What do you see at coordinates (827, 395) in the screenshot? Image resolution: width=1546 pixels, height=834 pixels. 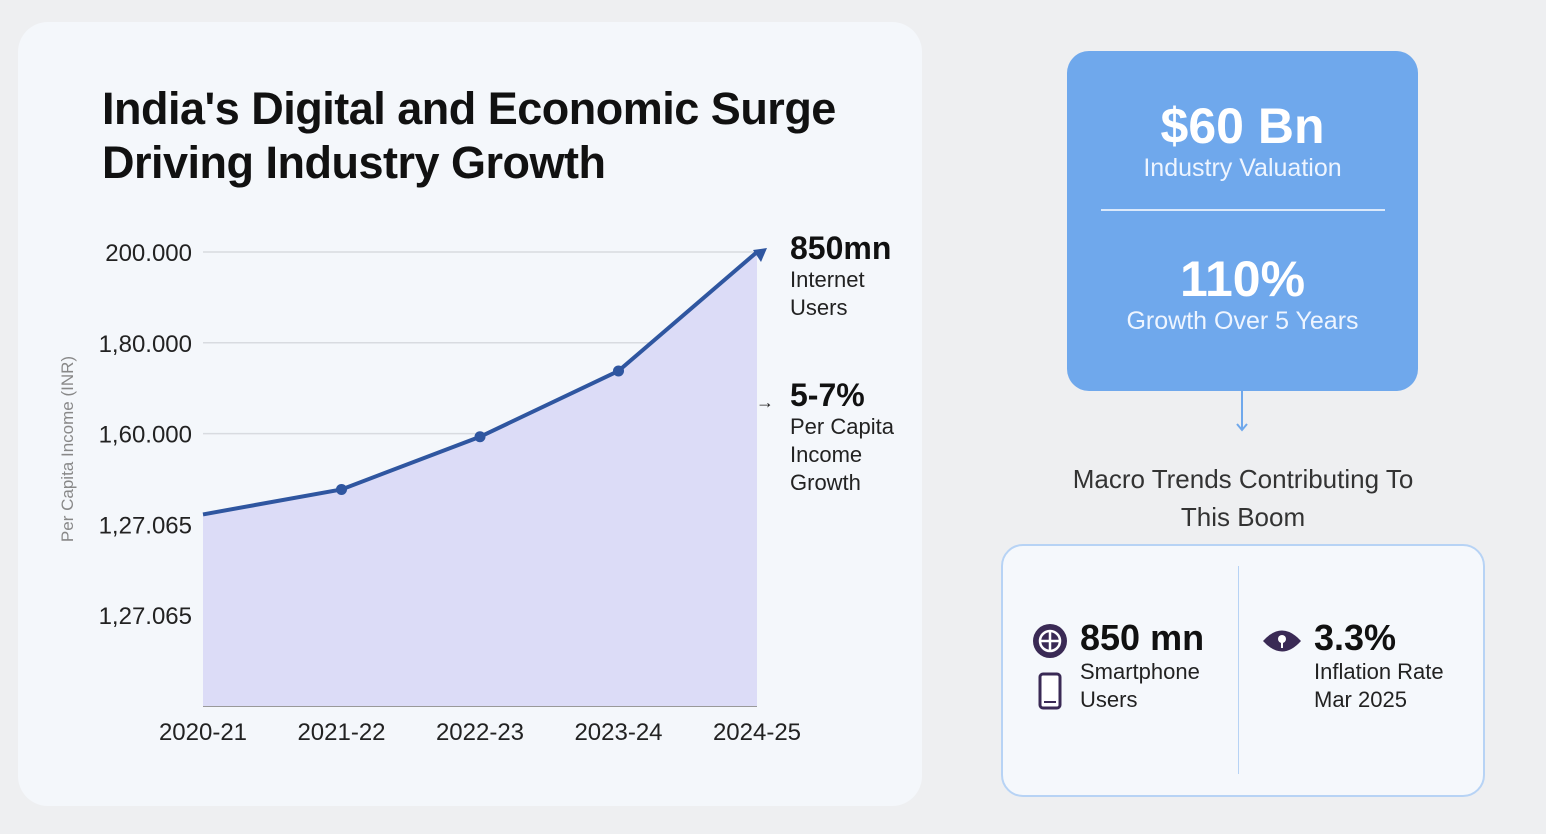 I see `income-value: 5-7%` at bounding box center [827, 395].